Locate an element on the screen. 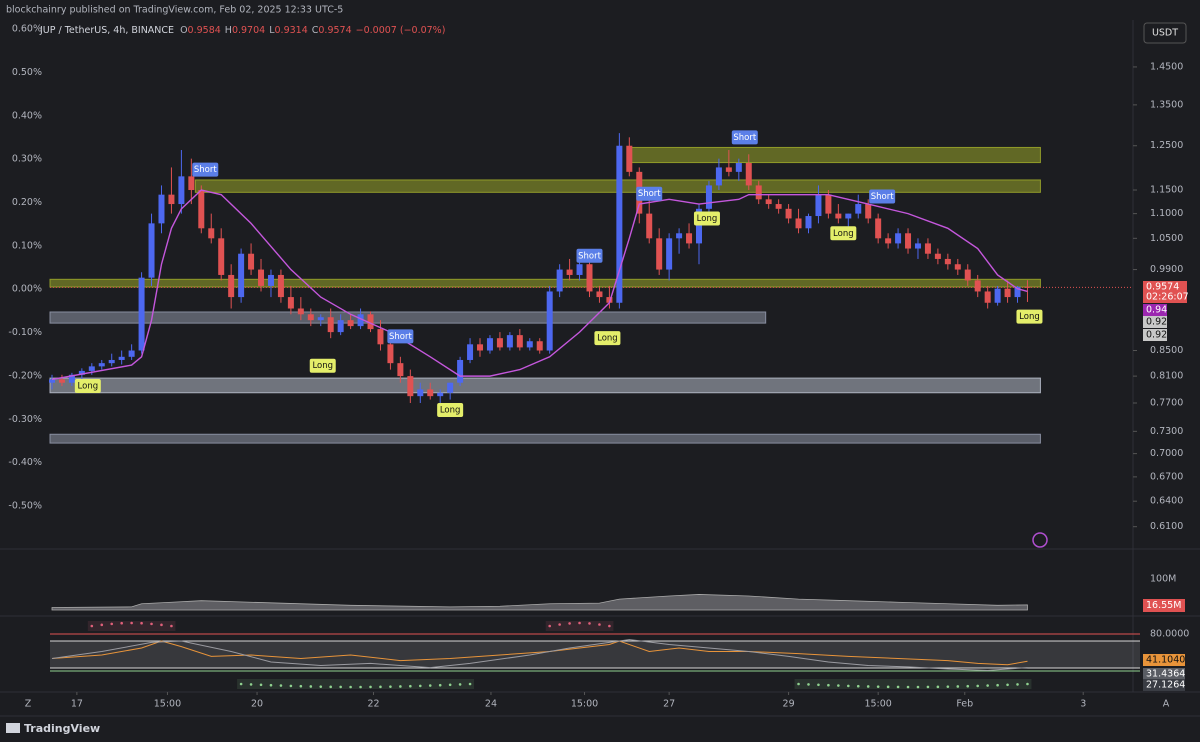  y-tick-label: 1.2500 is located at coordinates (1166, 145).